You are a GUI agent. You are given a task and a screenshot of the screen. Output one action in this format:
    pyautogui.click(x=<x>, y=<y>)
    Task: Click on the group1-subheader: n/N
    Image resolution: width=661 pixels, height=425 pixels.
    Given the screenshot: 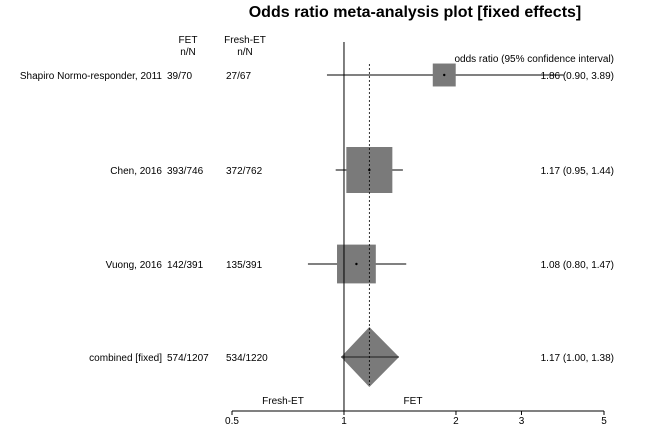 What is the action you would take?
    pyautogui.click(x=188, y=52)
    